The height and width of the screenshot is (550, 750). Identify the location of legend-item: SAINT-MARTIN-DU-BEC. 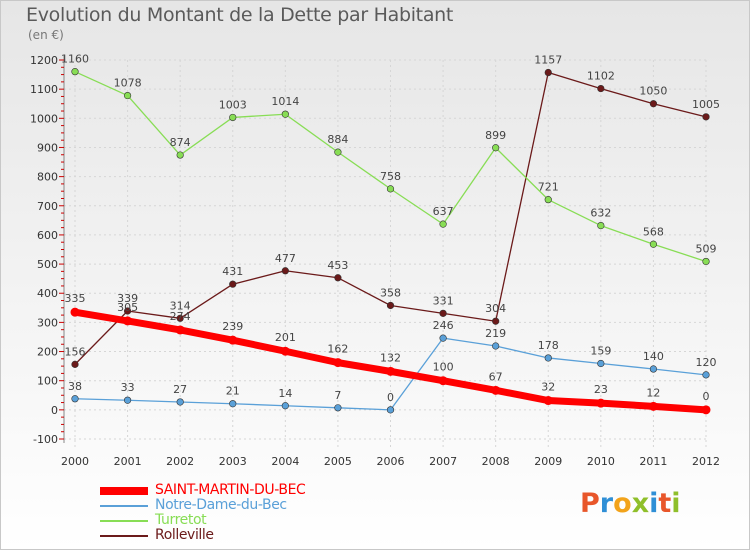
(250, 490).